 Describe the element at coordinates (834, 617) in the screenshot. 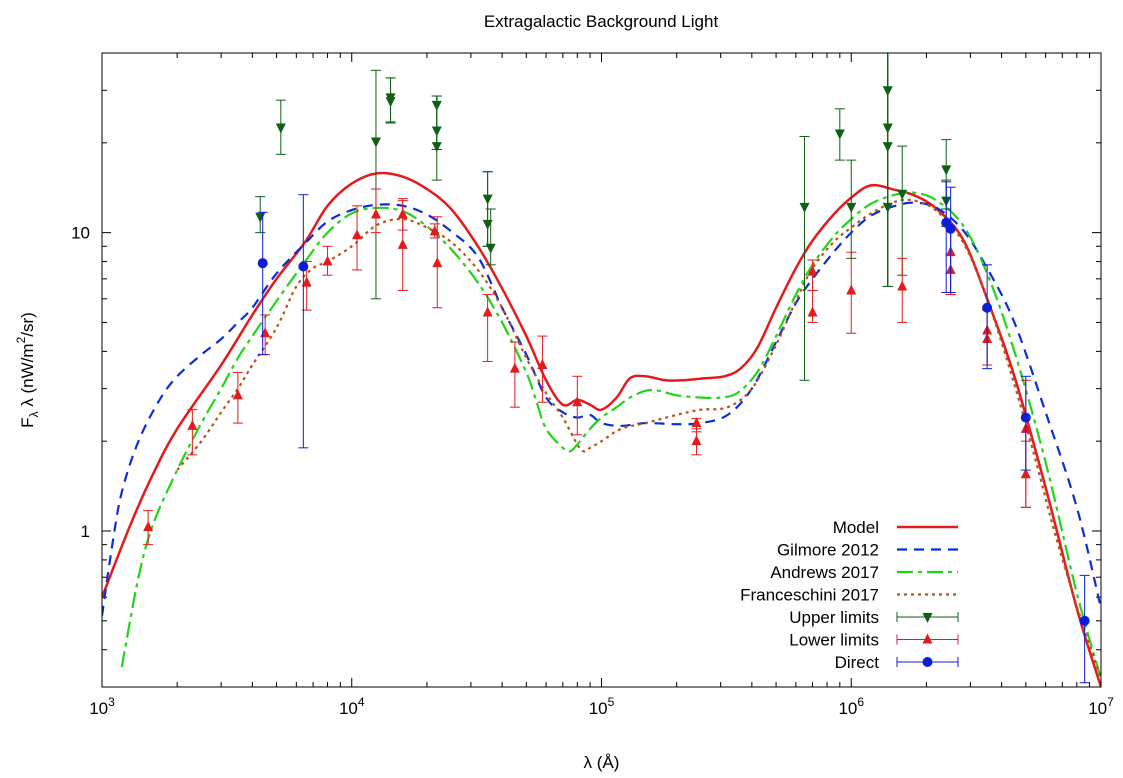

I see `legend-label: Upper limits` at that location.